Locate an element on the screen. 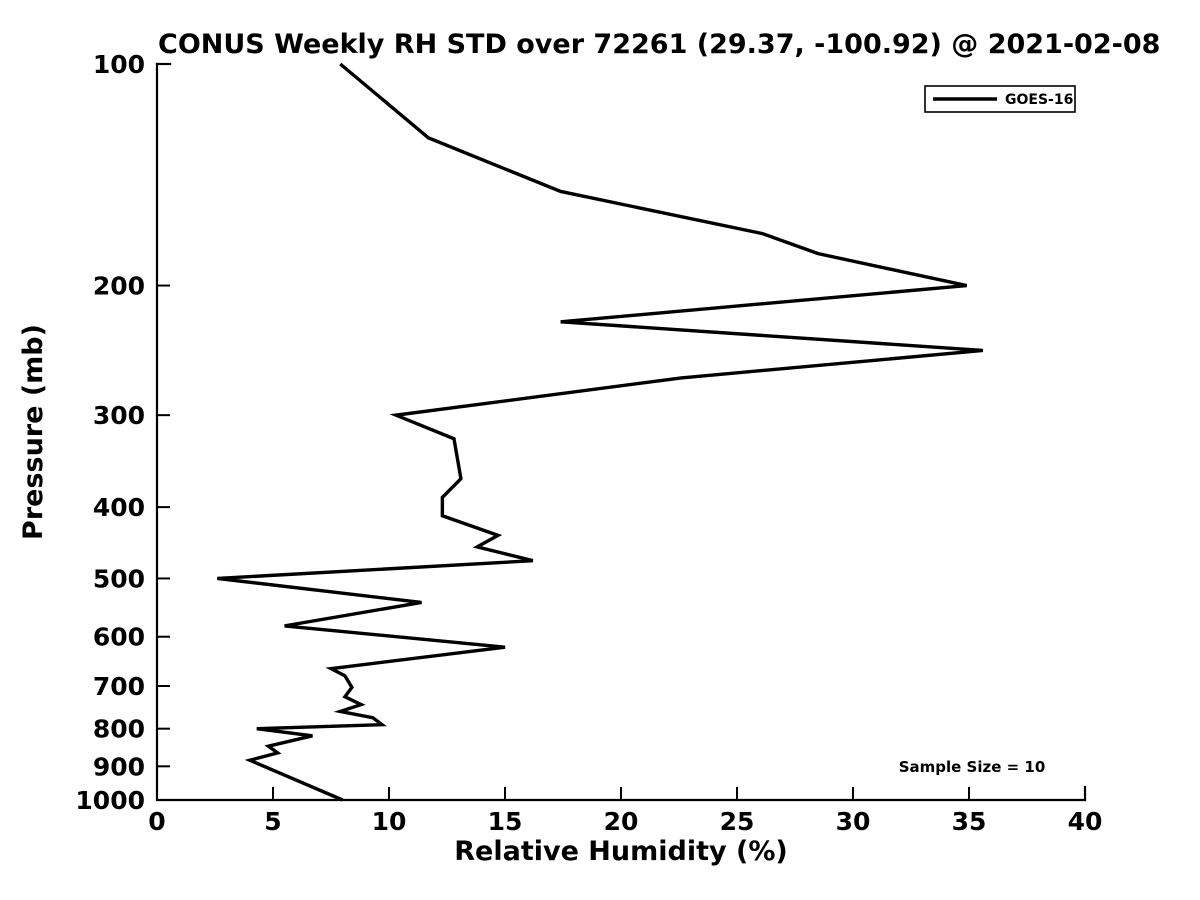  x-axis-ticks: 0 5 10 15 20 25 30 35 40 is located at coordinates (625, 811).